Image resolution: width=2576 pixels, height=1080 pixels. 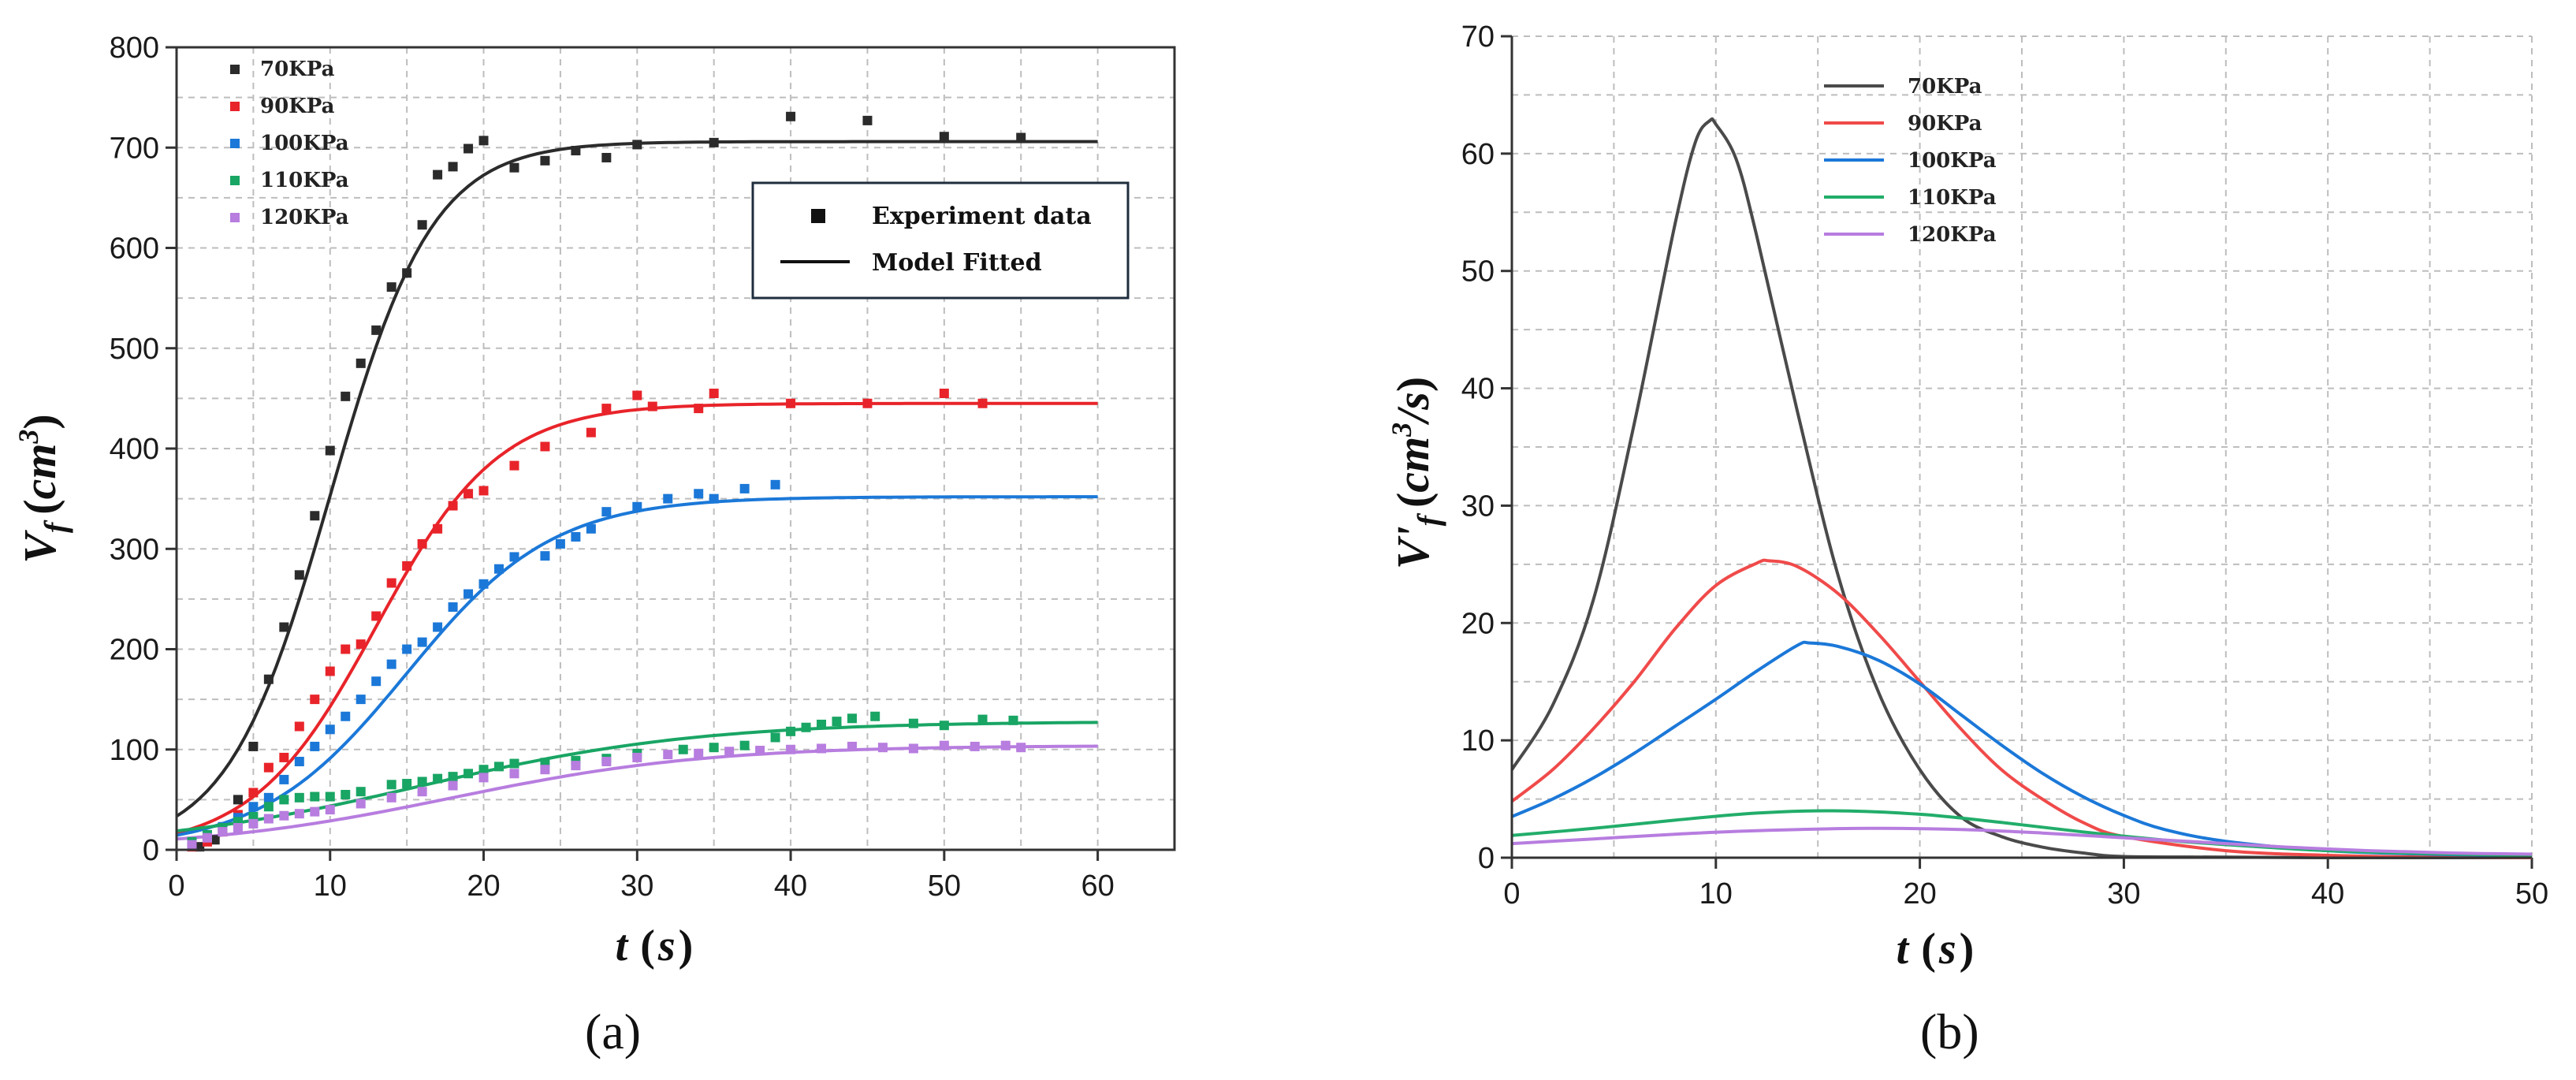 What do you see at coordinates (2022, 841) in the screenshot?
I see `rate-curve-120KPa` at bounding box center [2022, 841].